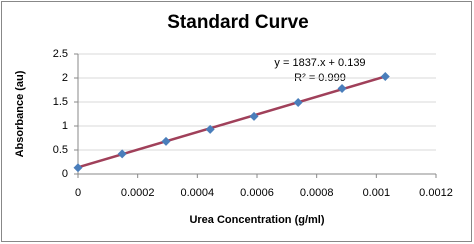  What do you see at coordinates (60, 102) in the screenshot?
I see `y-tick-label: 1.5` at bounding box center [60, 102].